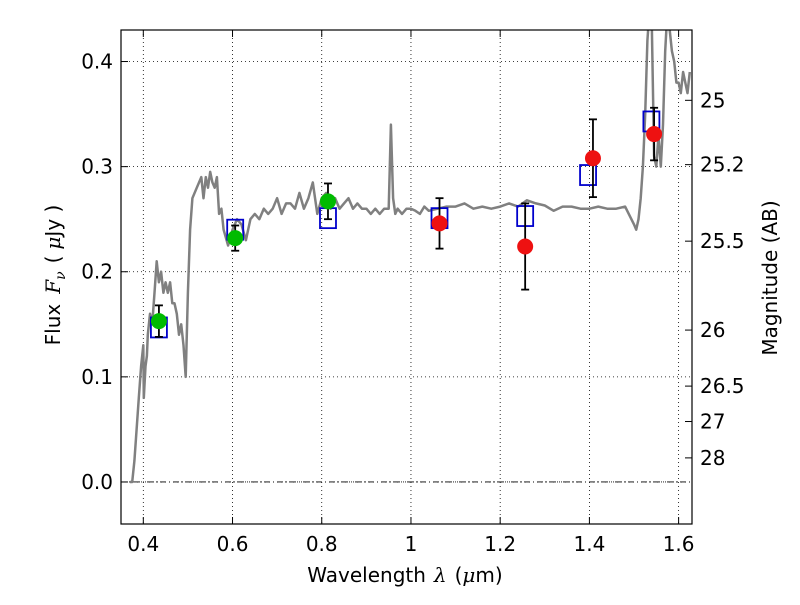 This screenshot has width=800, height=605. I want to click on magnitude-tick-label: 27, so click(712, 422).